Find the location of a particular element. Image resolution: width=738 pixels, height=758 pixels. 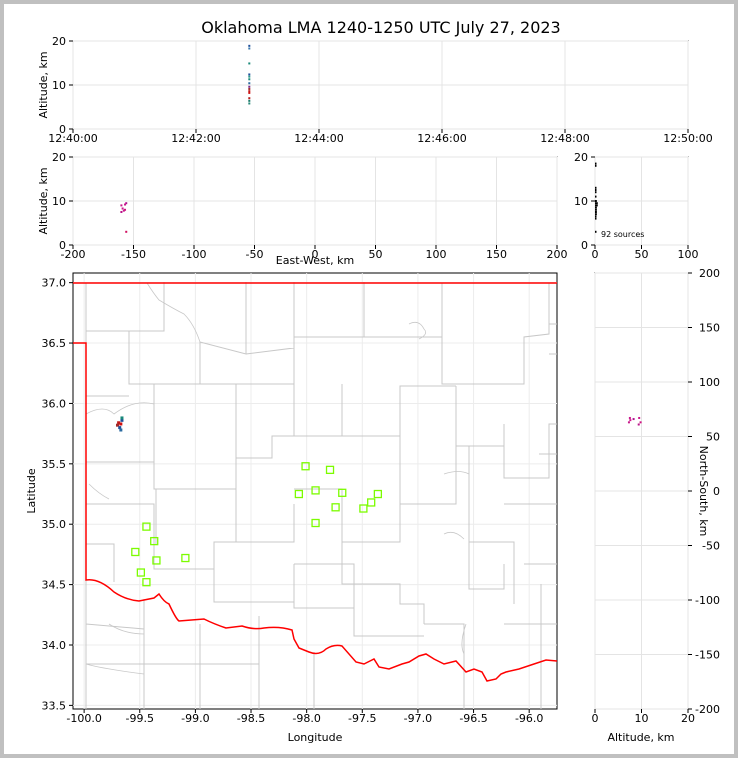

plan-view-xtick-label: -98.5 is located at coordinates (251, 718).